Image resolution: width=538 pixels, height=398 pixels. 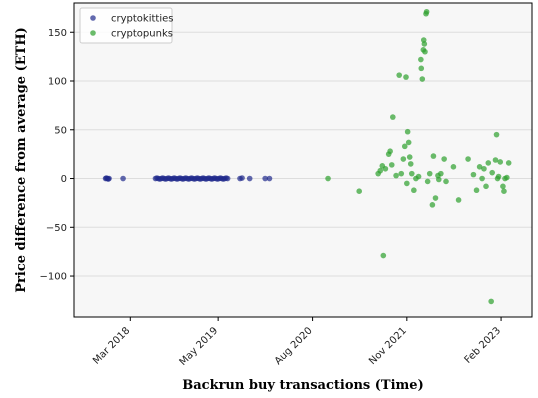 What do you see at coordinates (57, 33) in the screenshot?
I see `y-tick-label: 150` at bounding box center [57, 33].